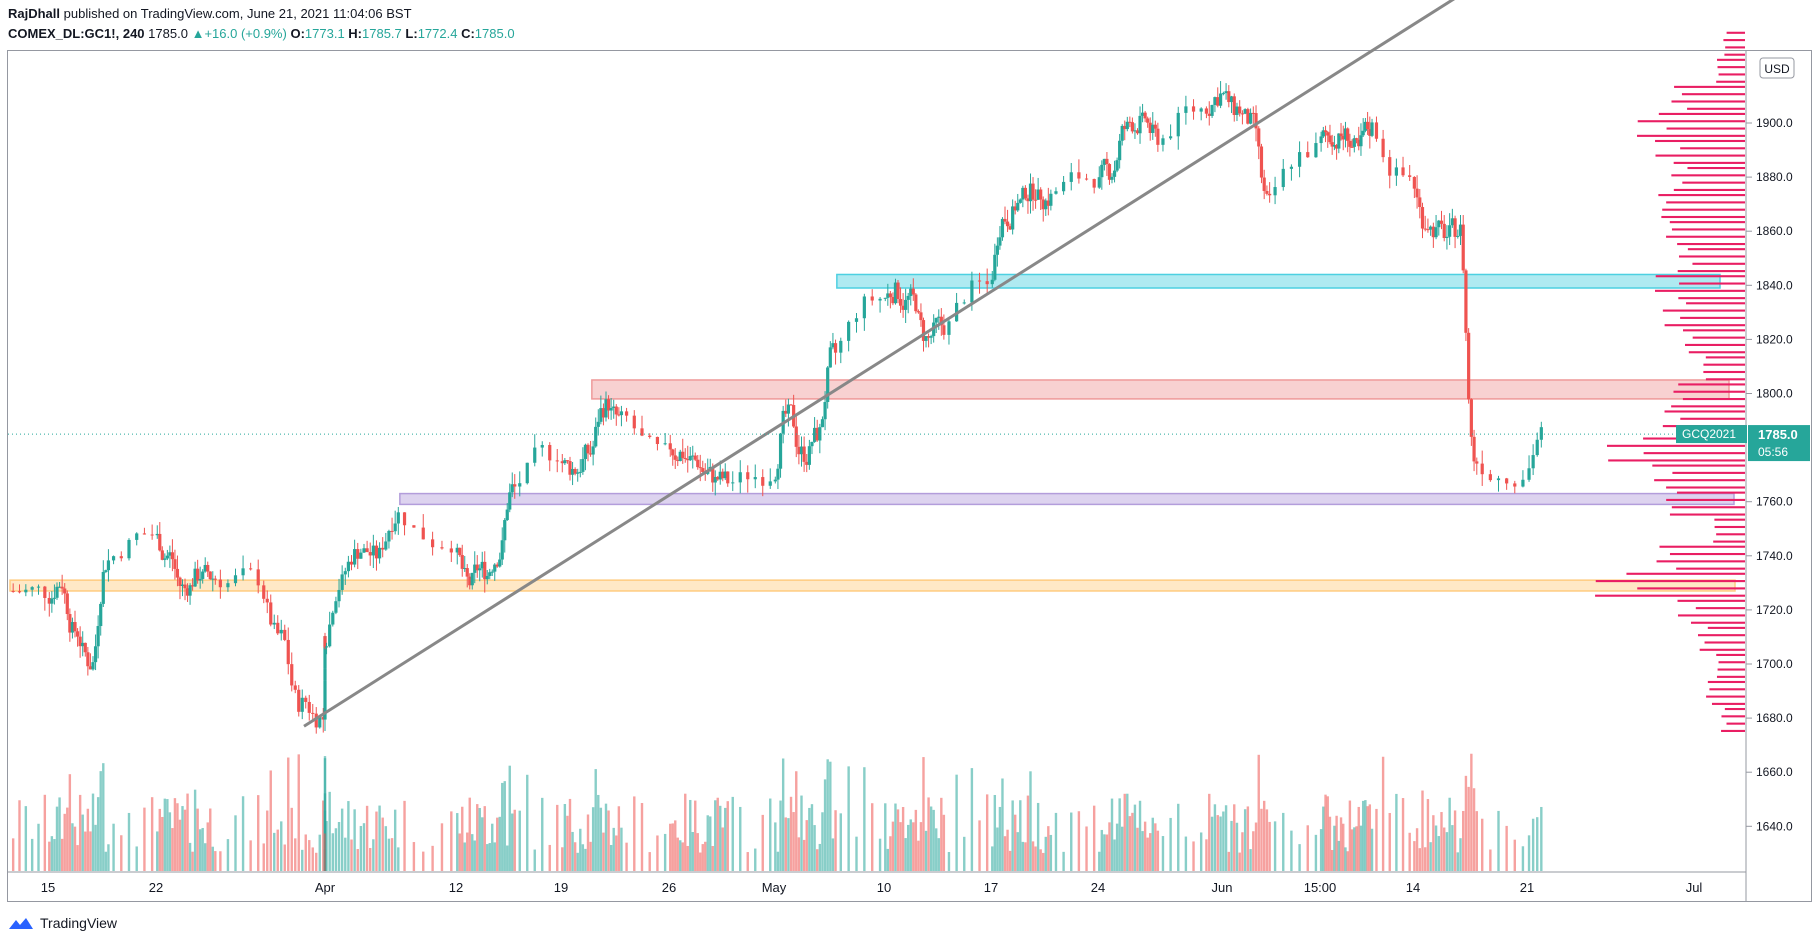 The width and height of the screenshot is (1817, 946). Describe the element at coordinates (1774, 664) in the screenshot. I see `price-tick-label: 1700.0` at that location.